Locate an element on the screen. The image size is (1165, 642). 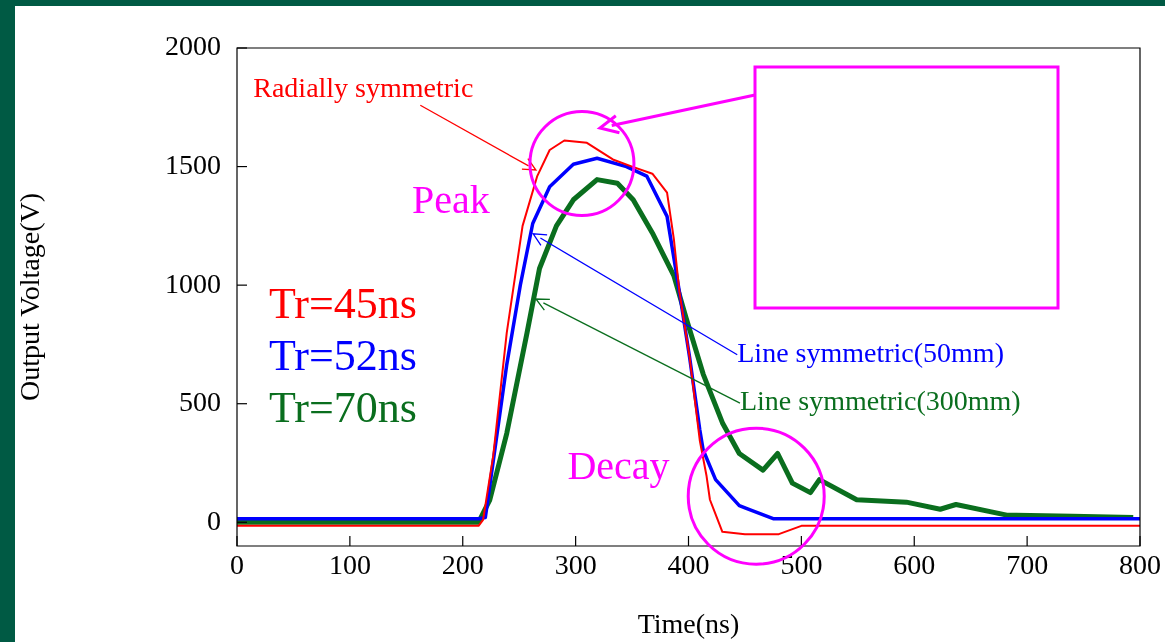
text: Tr=45ns is located at coordinates (343, 303).